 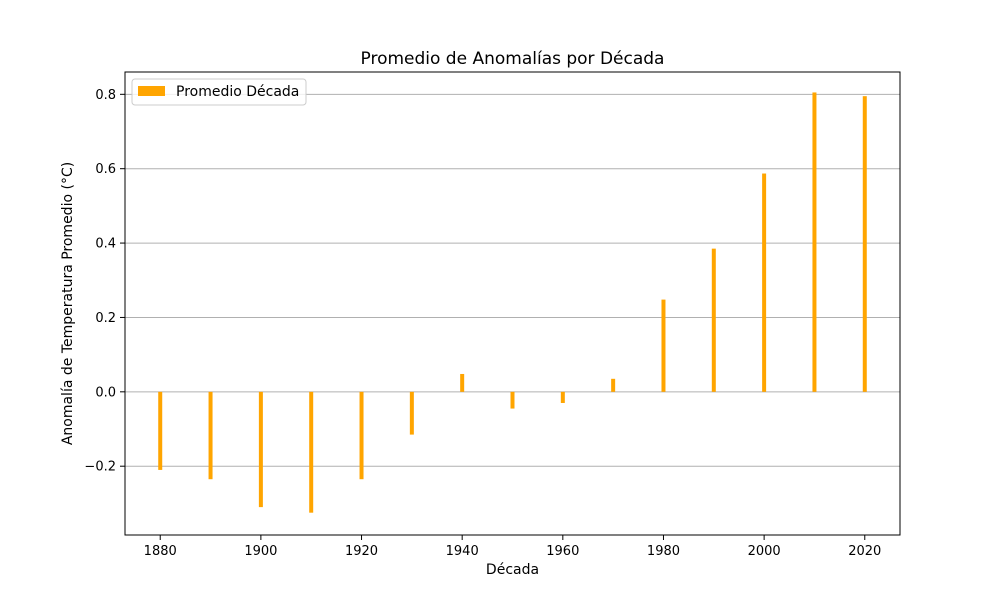 I want to click on bar-2020, so click(x=864, y=244).